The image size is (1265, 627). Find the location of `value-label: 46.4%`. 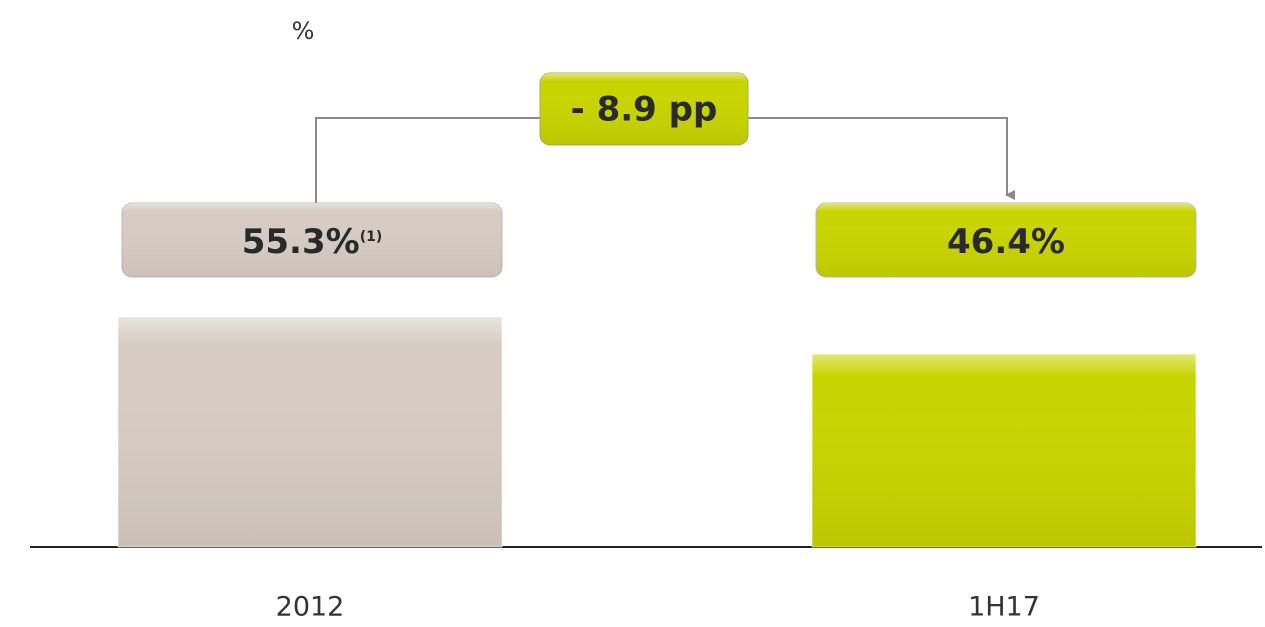

value-label: 46.4% is located at coordinates (1006, 242).